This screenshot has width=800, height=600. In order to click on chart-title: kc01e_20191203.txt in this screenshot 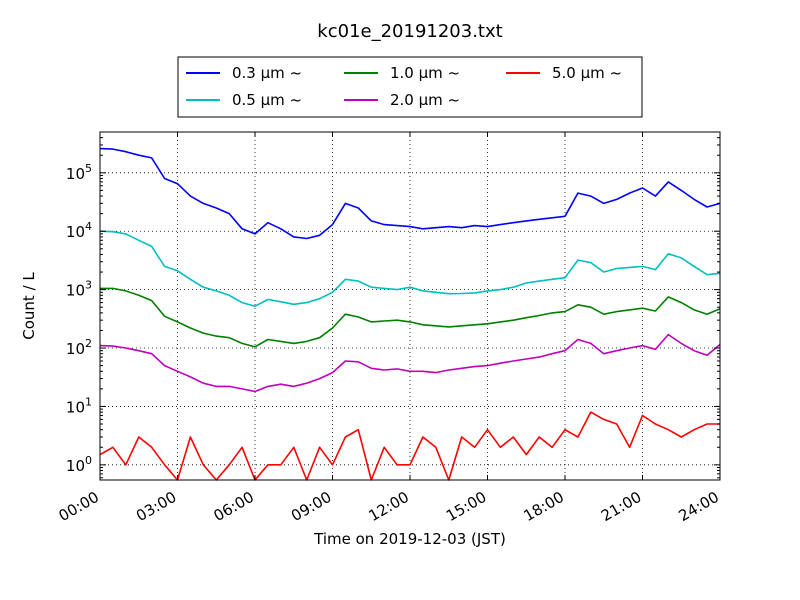, I will do `click(409, 31)`.